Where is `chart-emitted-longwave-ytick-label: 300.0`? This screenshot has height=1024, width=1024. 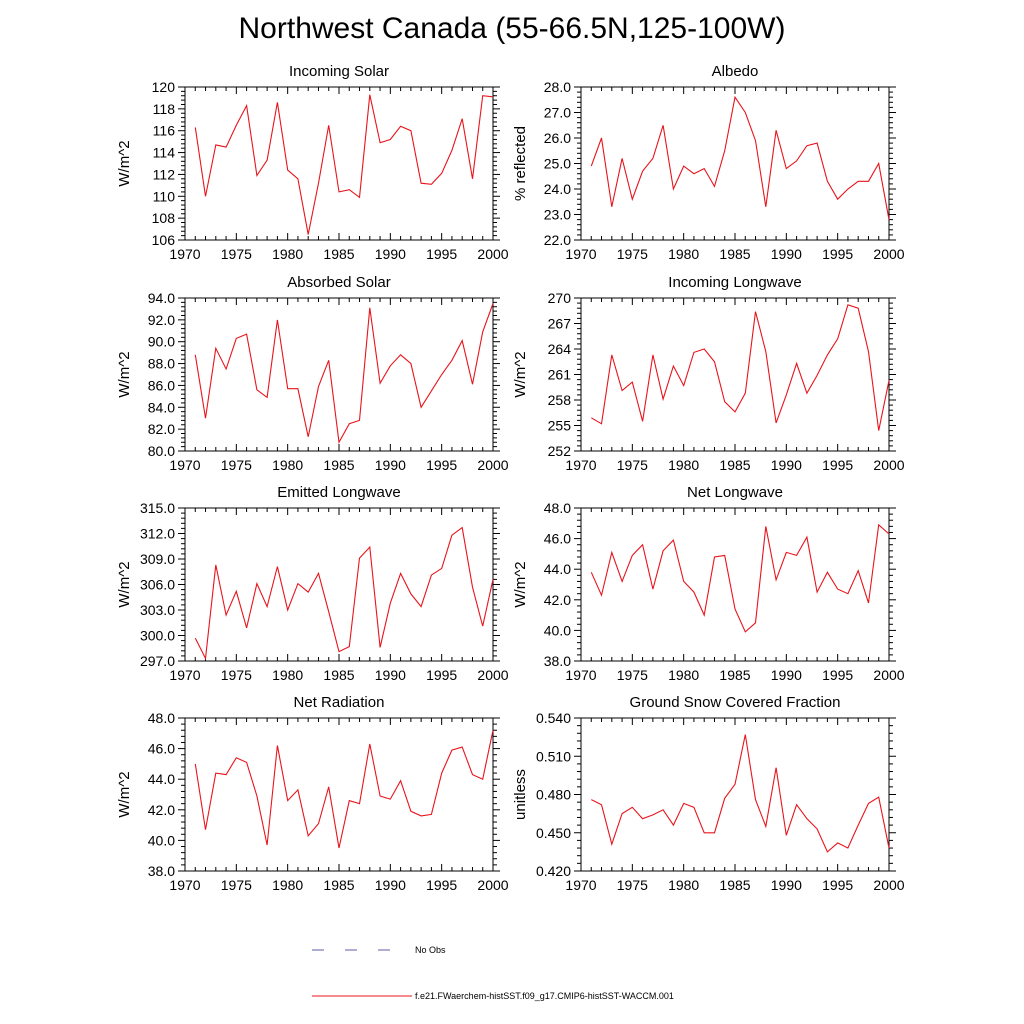 chart-emitted-longwave-ytick-label: 300.0 is located at coordinates (157, 636).